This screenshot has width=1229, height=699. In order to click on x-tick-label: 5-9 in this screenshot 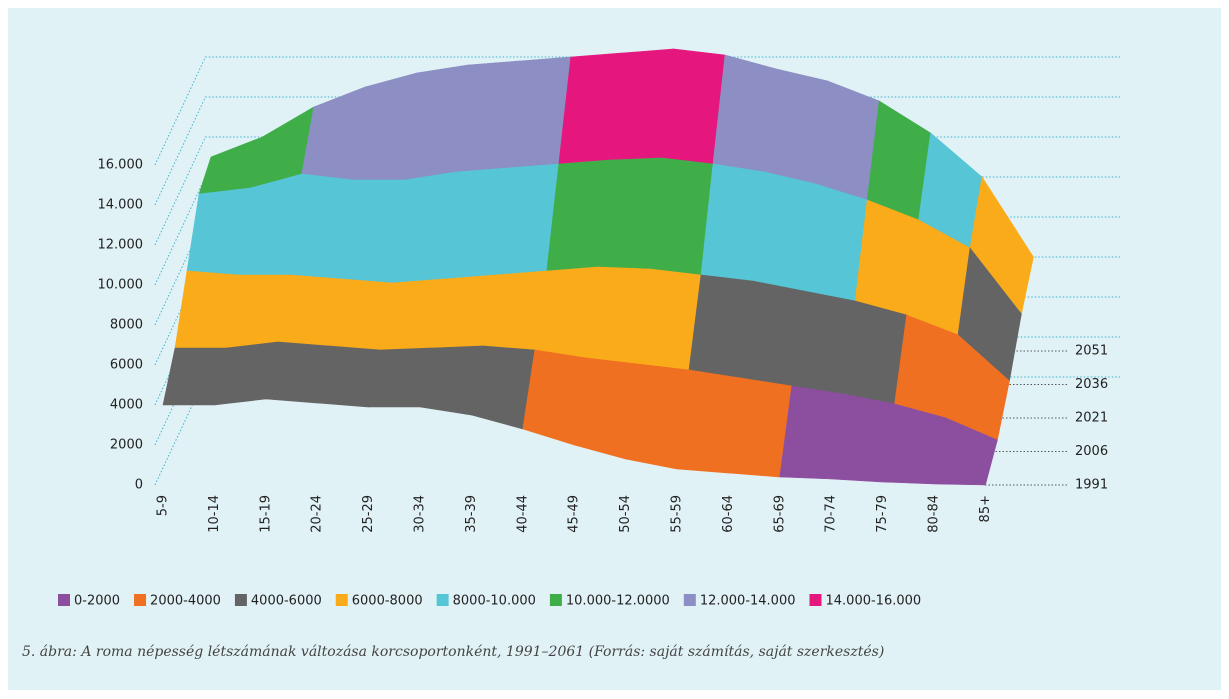, I will do `click(163, 505)`.